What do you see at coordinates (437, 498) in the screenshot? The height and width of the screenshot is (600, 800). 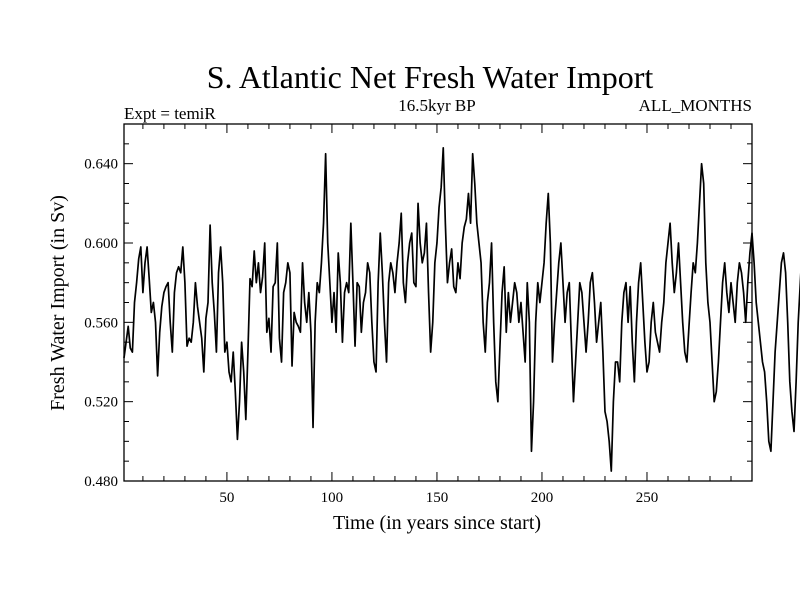 I see `x-tick-label: 150` at bounding box center [437, 498].